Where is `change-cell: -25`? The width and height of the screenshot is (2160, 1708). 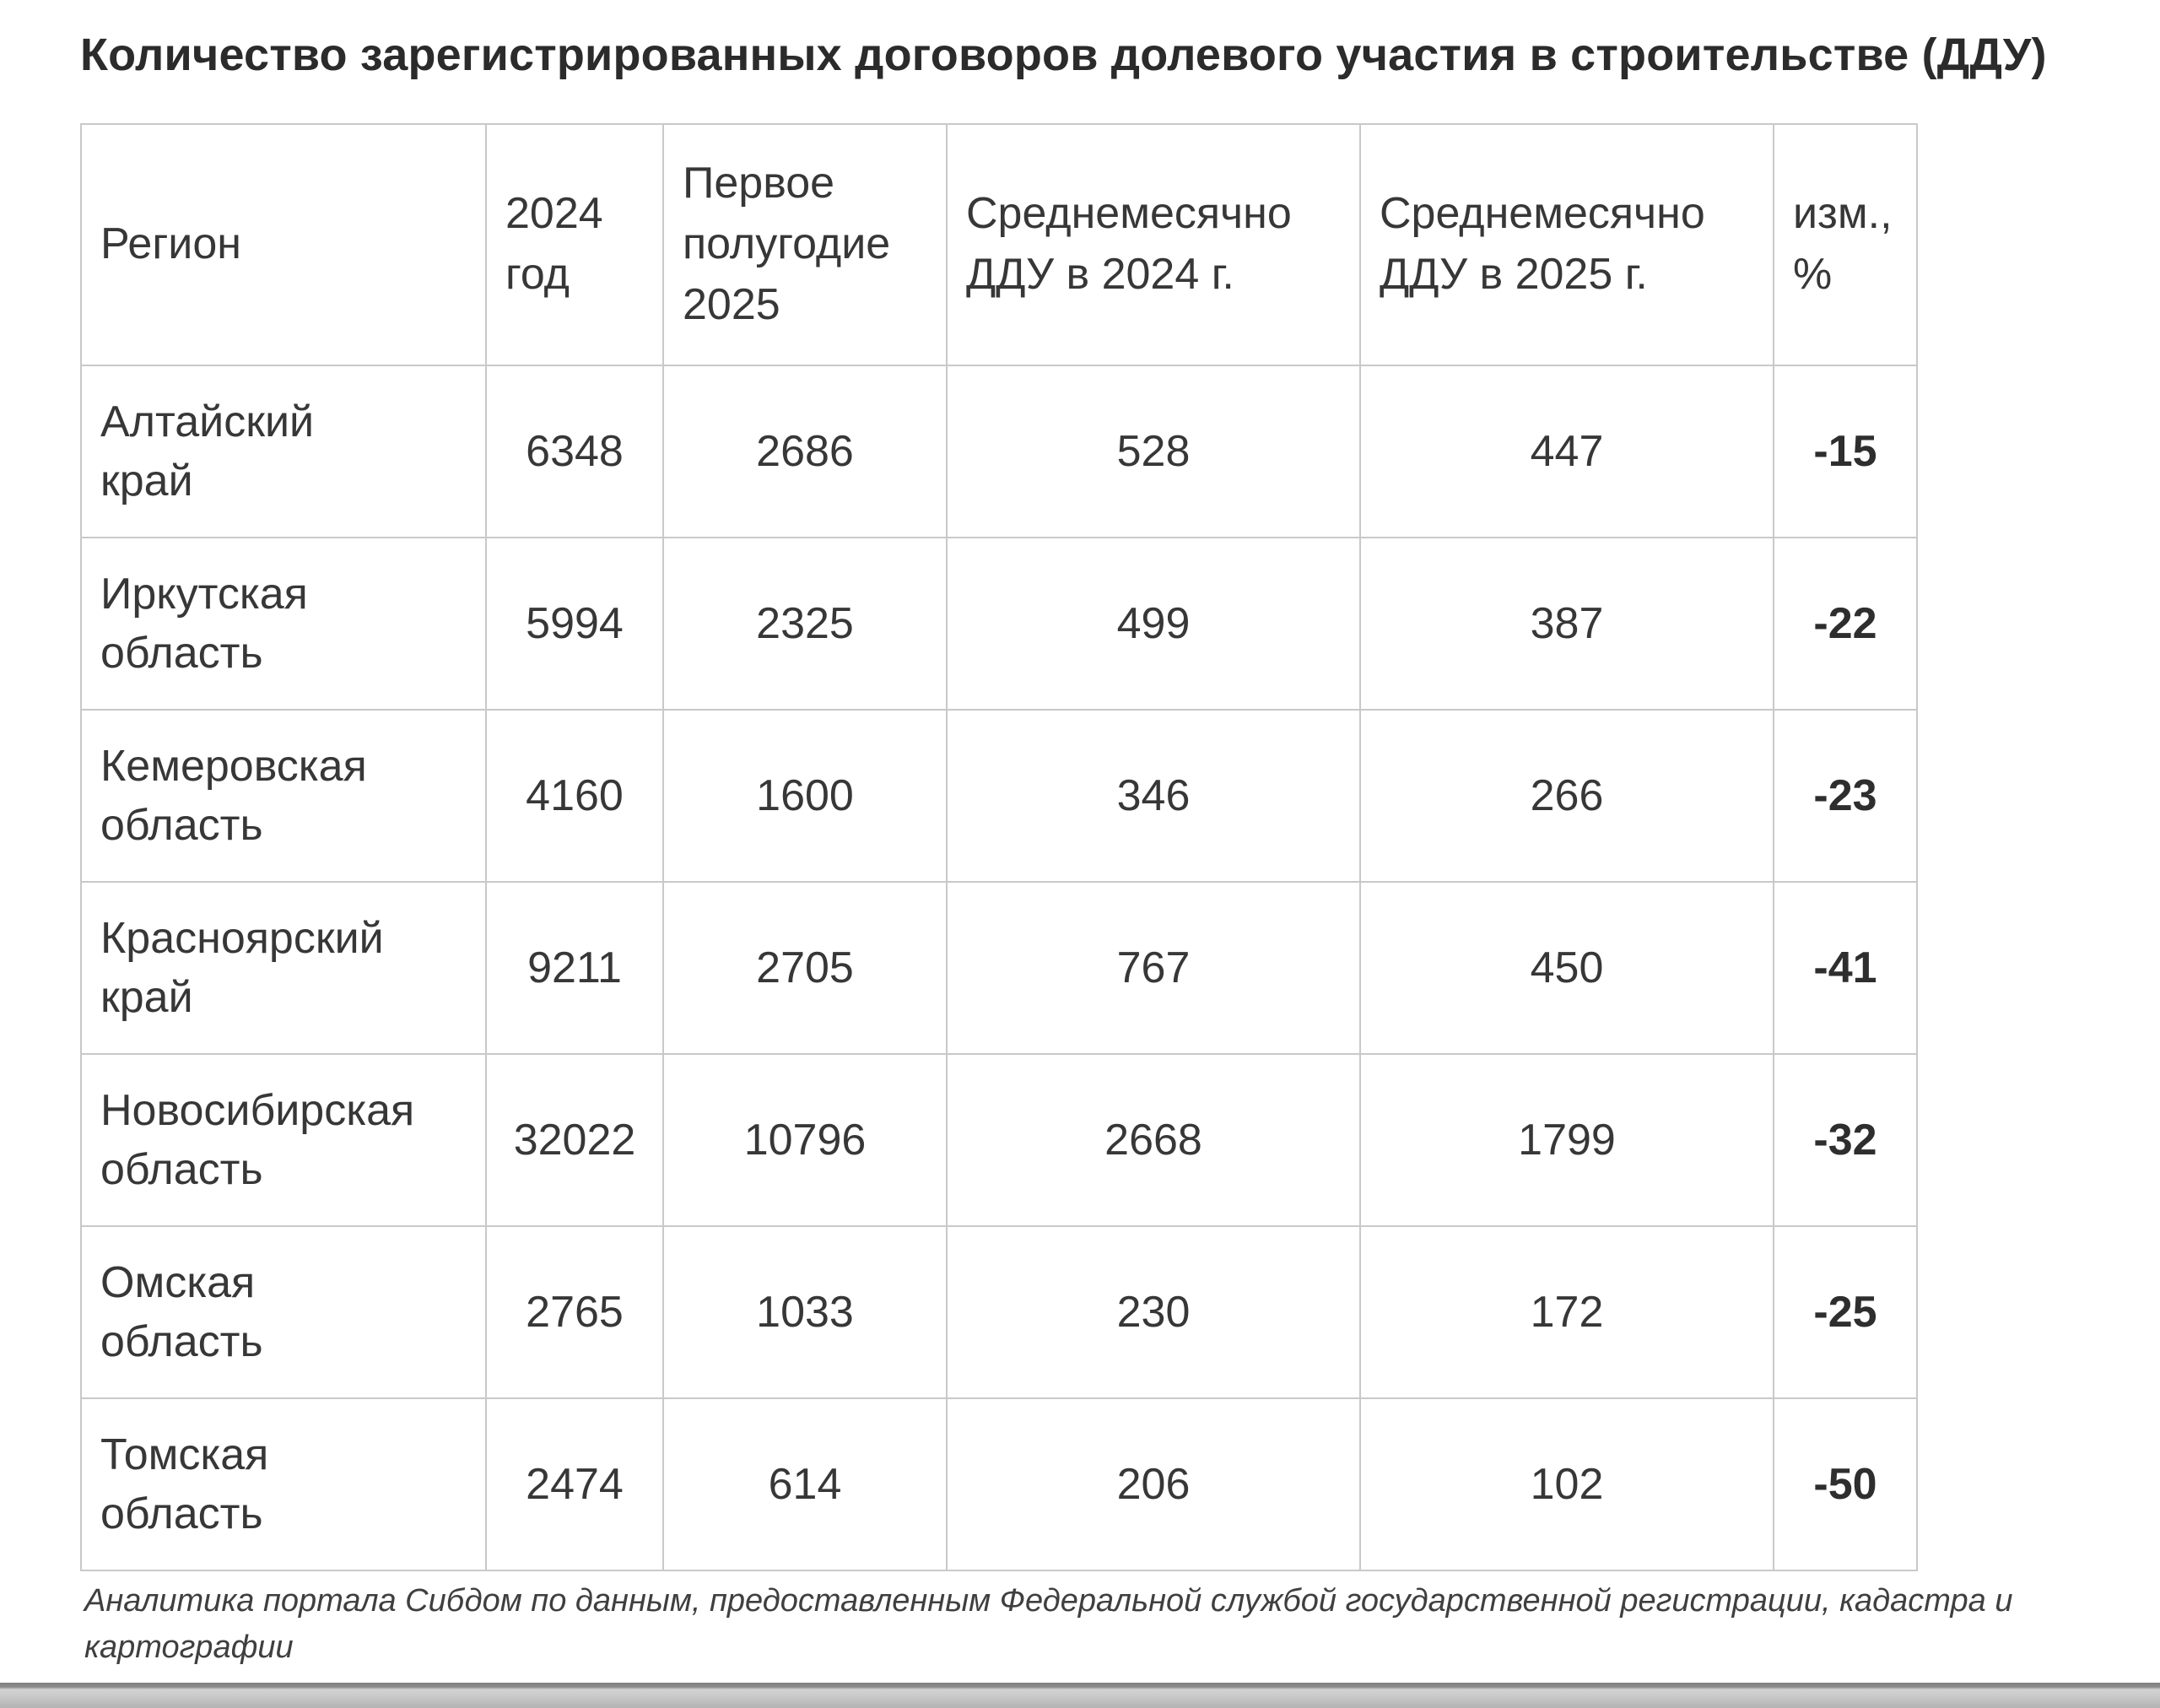
change-cell: -25 is located at coordinates (1845, 1312).